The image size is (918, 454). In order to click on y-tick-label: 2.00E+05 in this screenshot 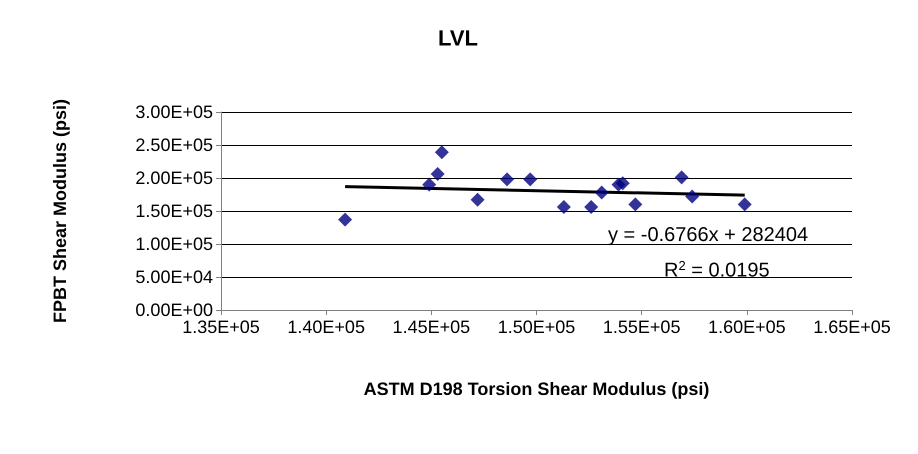, I will do `click(174, 178)`.